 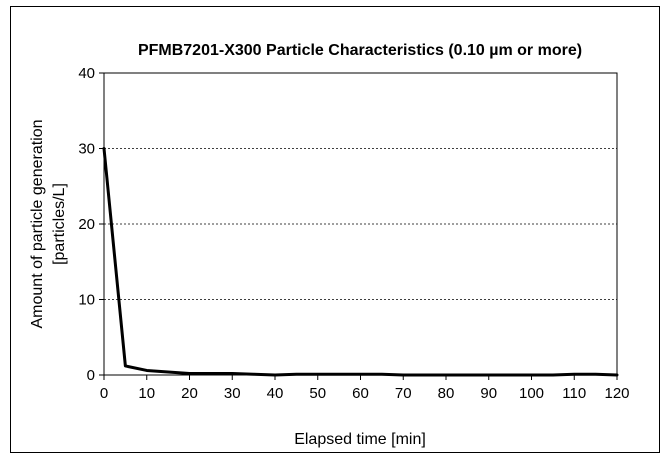 What do you see at coordinates (616, 393) in the screenshot?
I see `x-tick-label: 120` at bounding box center [616, 393].